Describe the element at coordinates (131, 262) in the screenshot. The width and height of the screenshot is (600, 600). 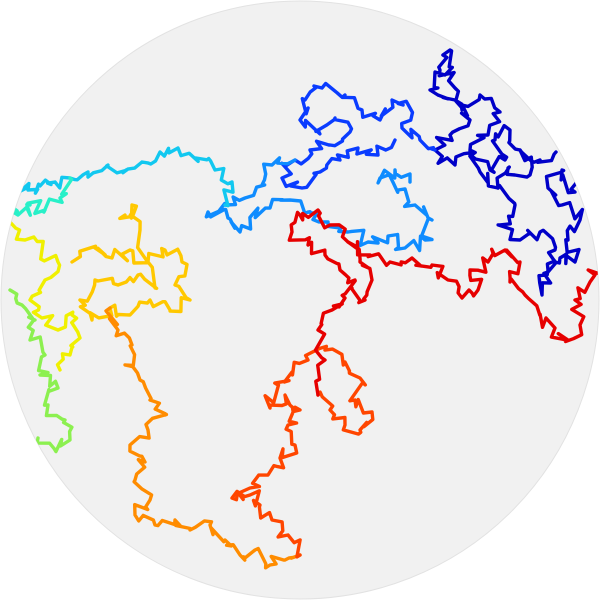
I see `walk-segment-gold-cluster` at that location.